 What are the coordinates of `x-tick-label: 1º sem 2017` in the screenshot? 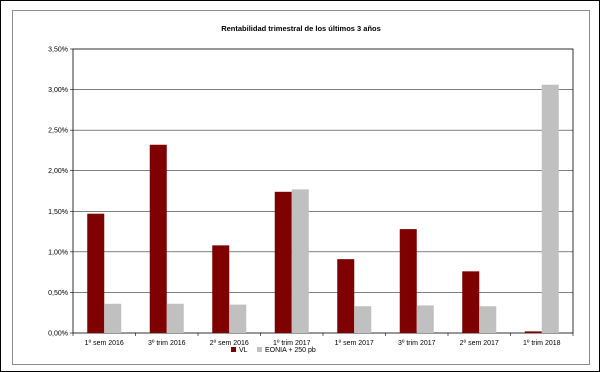 It's located at (354, 343).